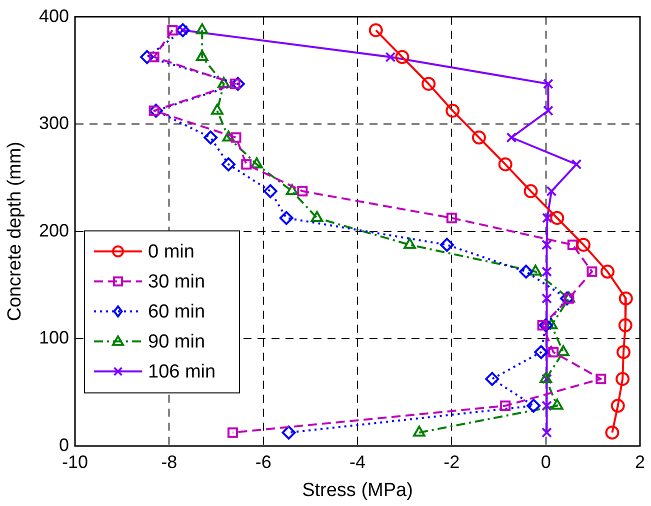 The width and height of the screenshot is (651, 506). I want to click on x-tick-label: -8, so click(169, 462).